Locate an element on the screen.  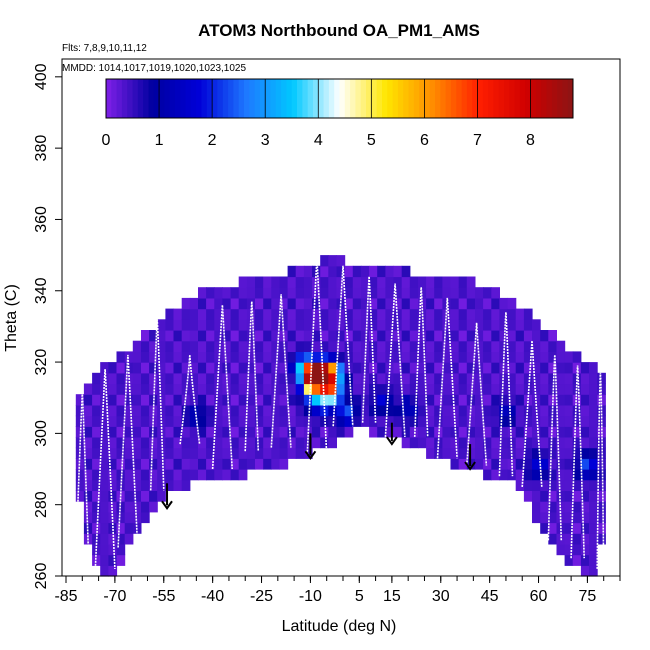
x-tick-label: -40 is located at coordinates (212, 596).